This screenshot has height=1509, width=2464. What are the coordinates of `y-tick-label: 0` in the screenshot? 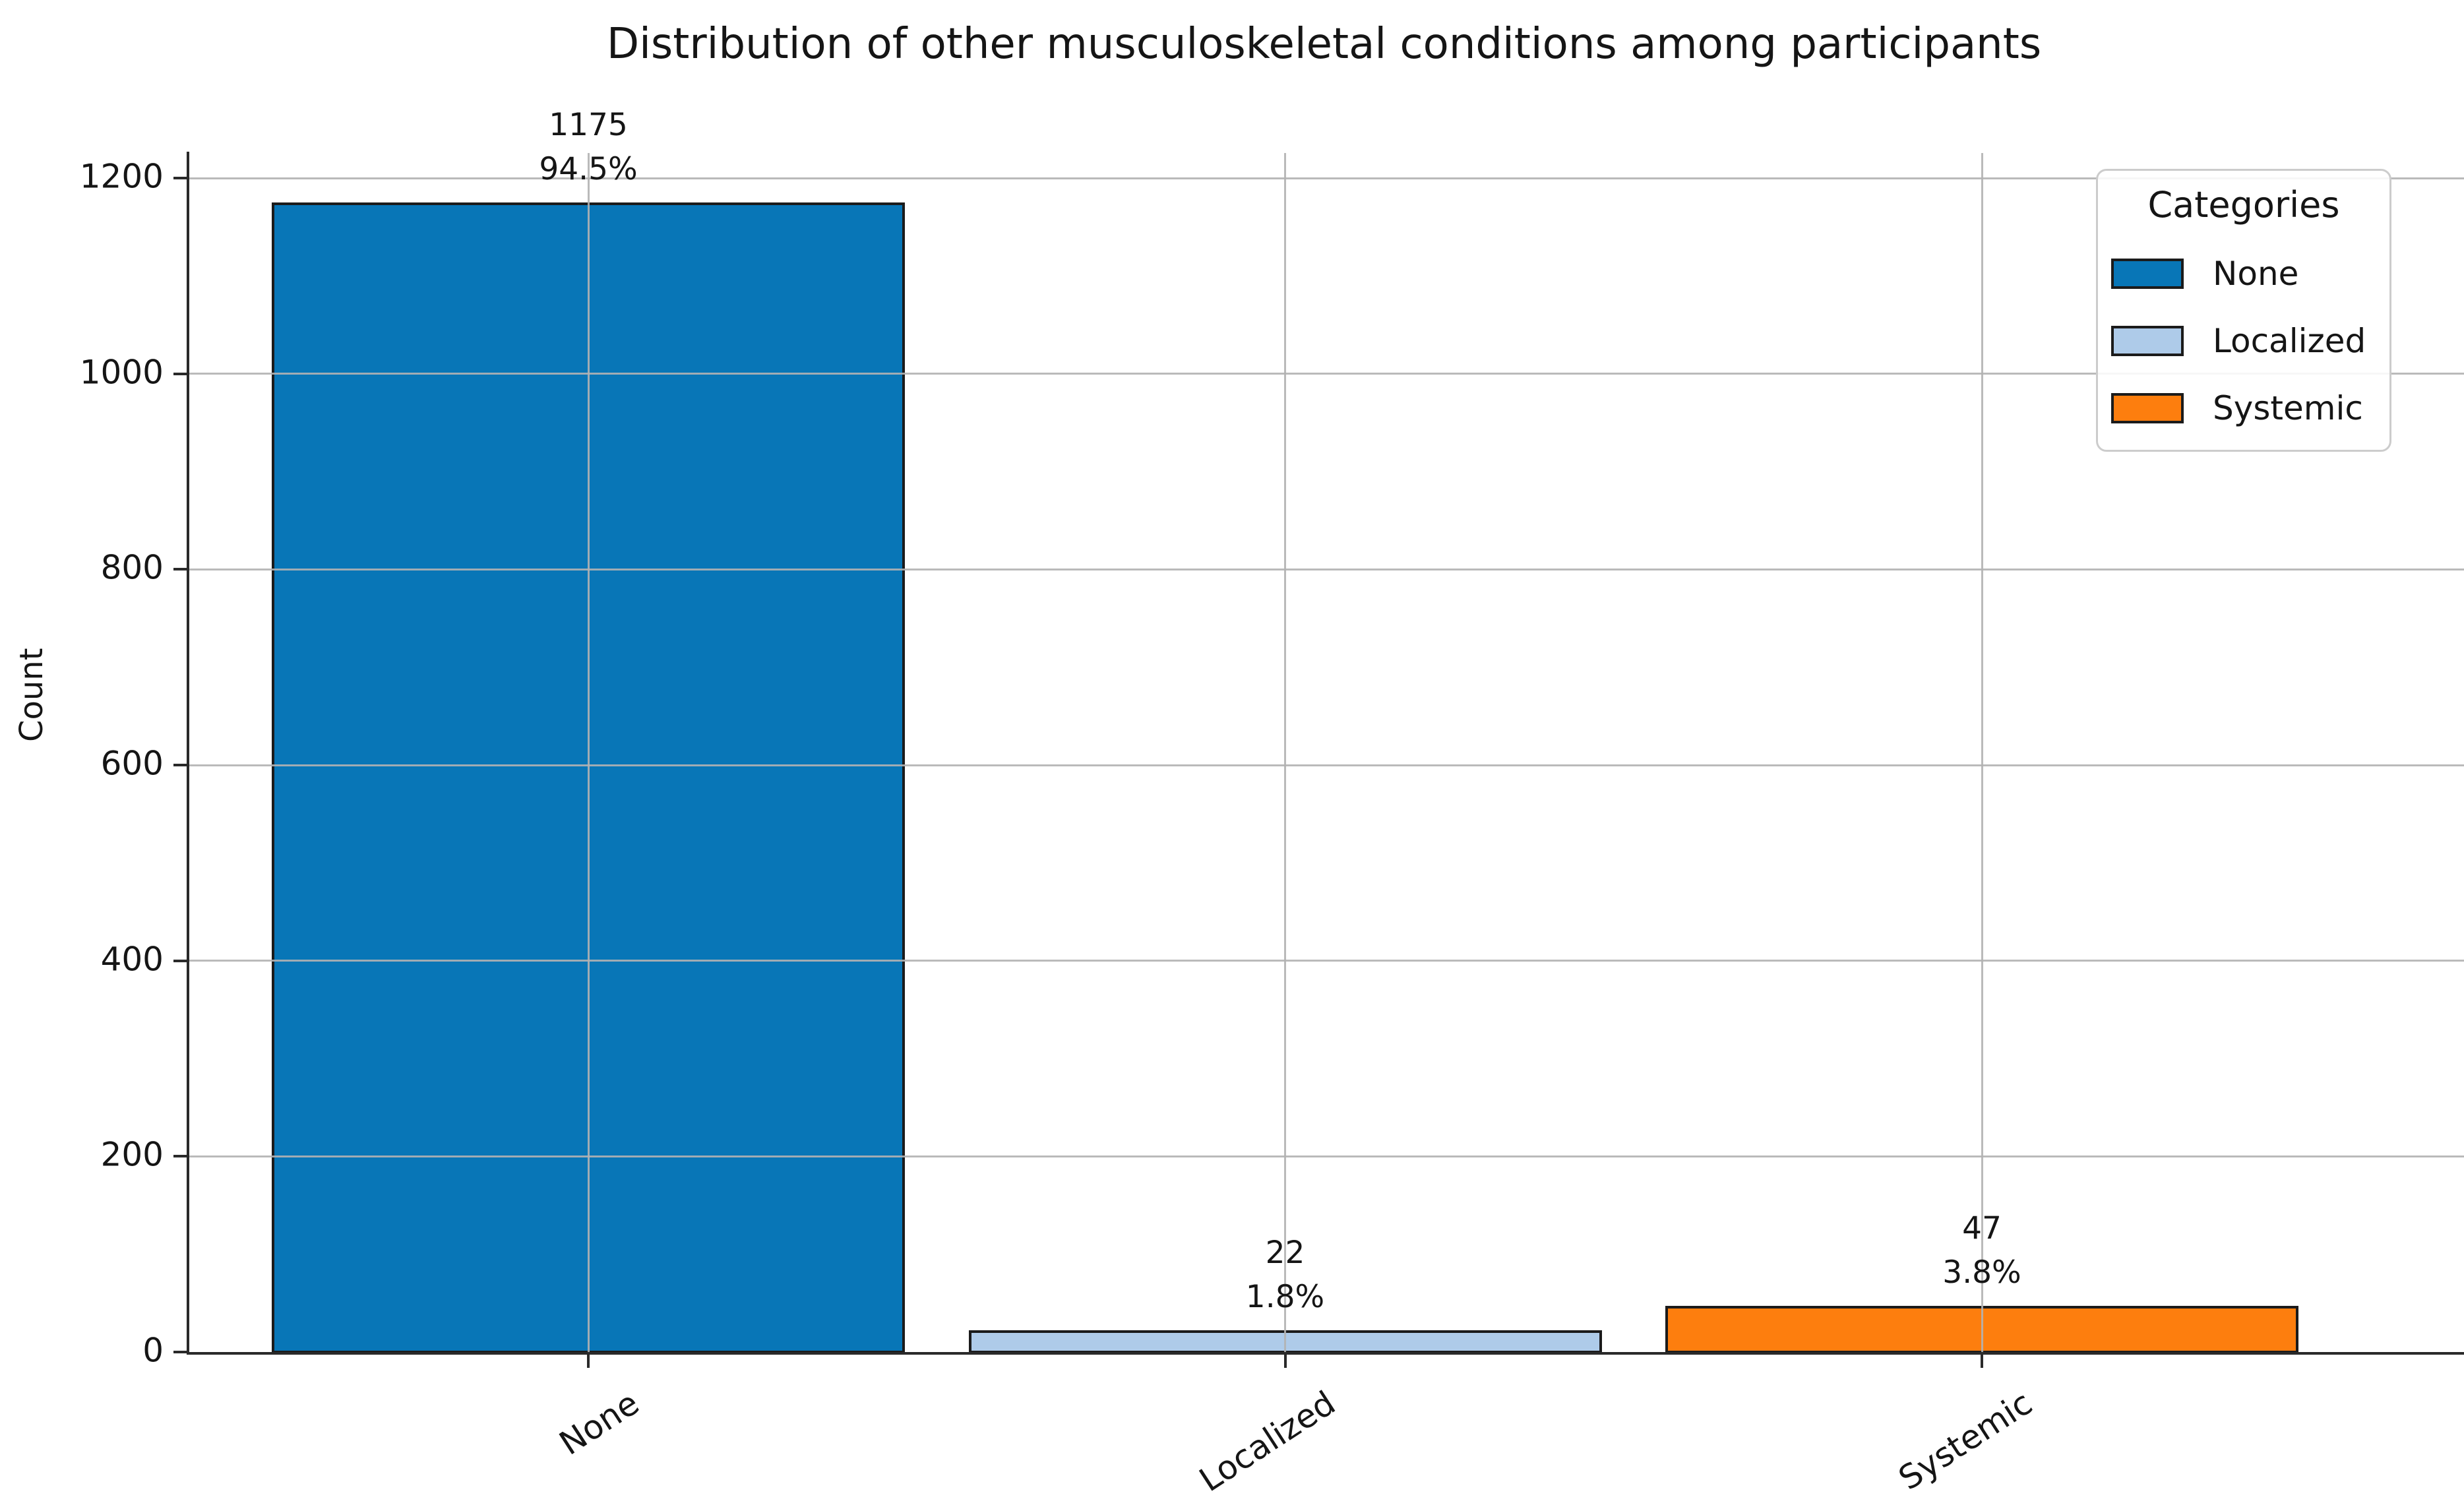 It's located at (153, 1350).